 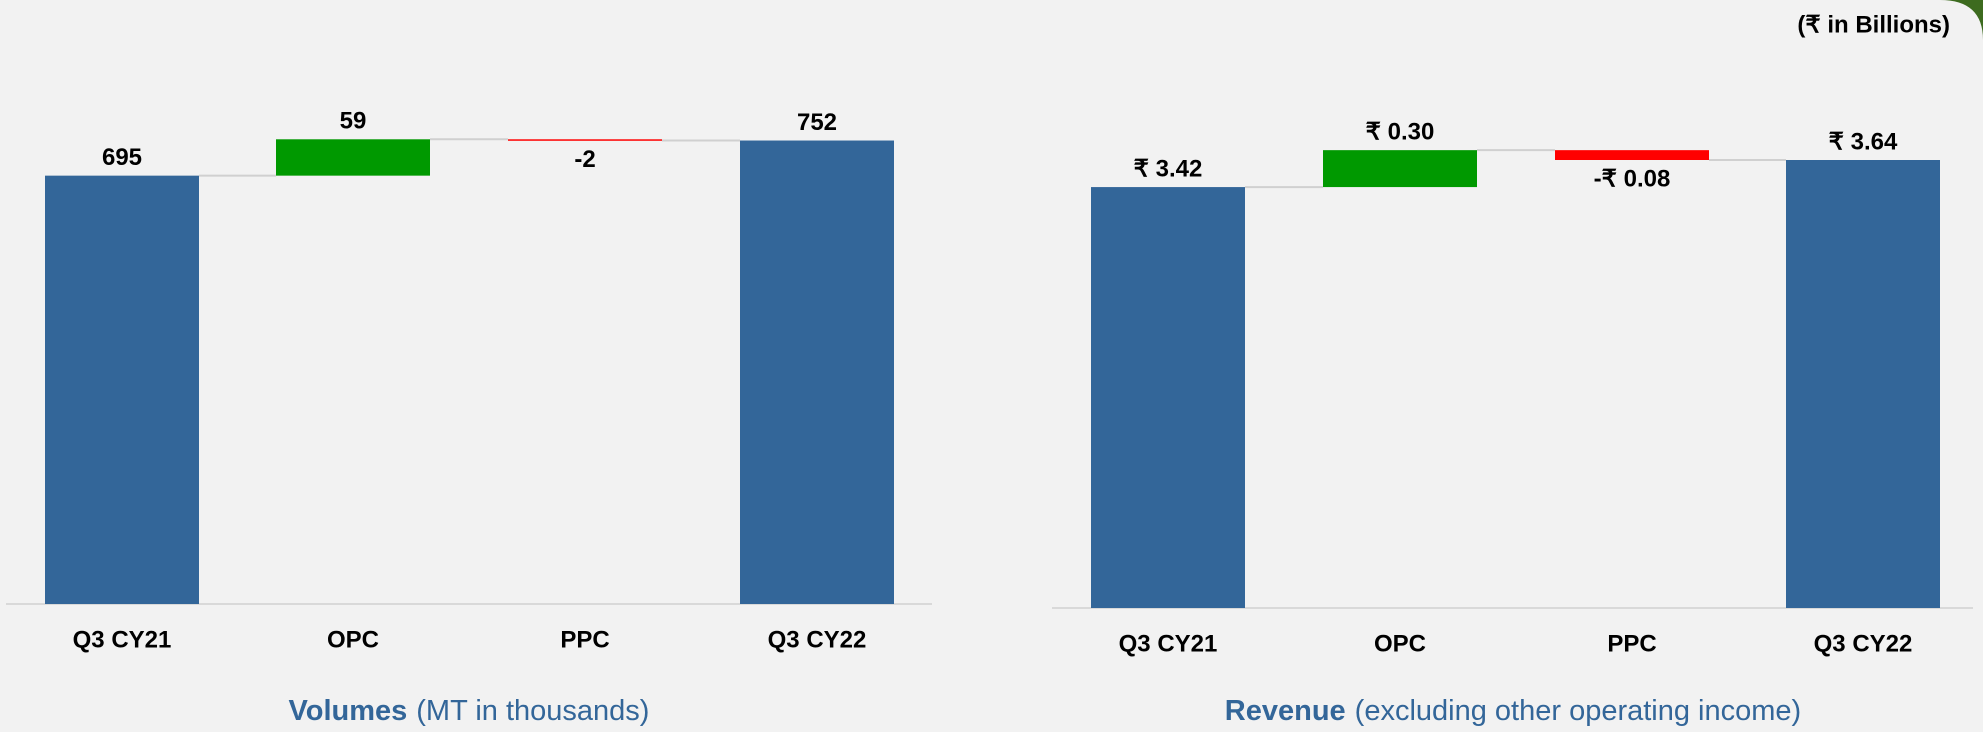 What do you see at coordinates (1632, 178) in the screenshot?
I see `data-label: -₹ 0.08` at bounding box center [1632, 178].